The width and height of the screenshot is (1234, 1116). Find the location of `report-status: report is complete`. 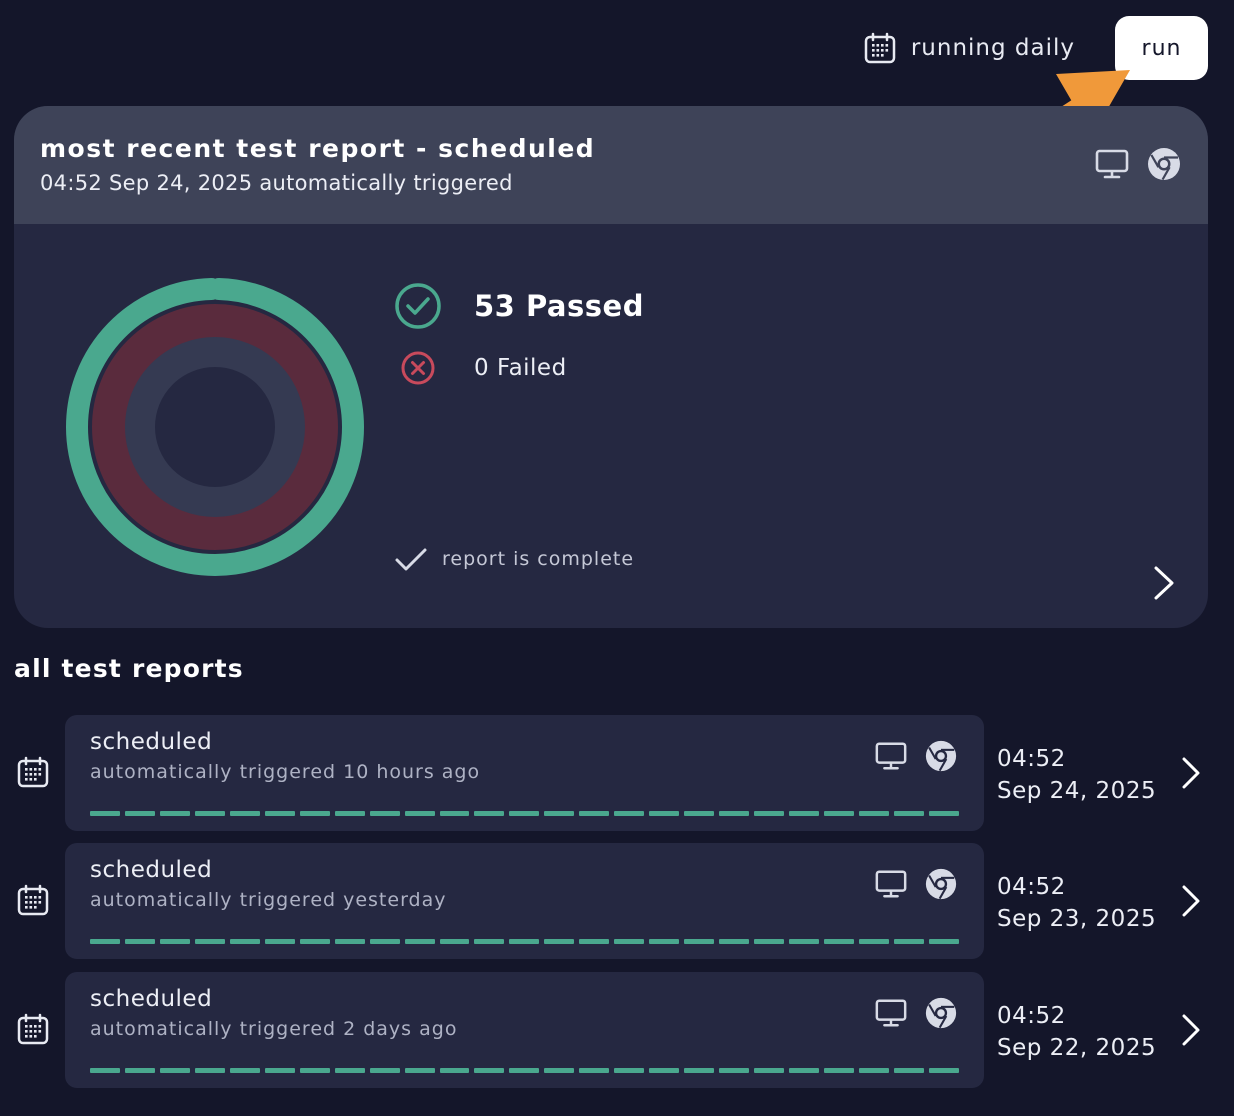

report-status: report is complete is located at coordinates (514, 559).